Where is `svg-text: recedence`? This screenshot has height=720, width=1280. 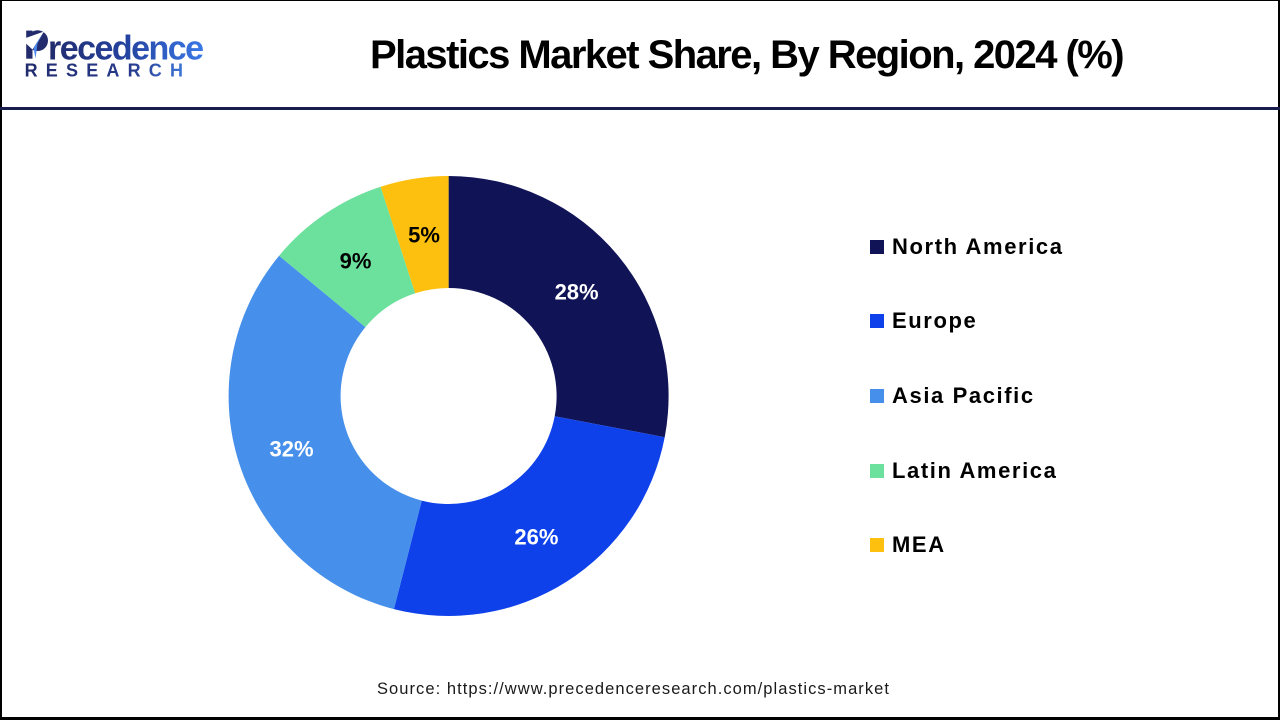
svg-text: recedence is located at coordinates (126, 49).